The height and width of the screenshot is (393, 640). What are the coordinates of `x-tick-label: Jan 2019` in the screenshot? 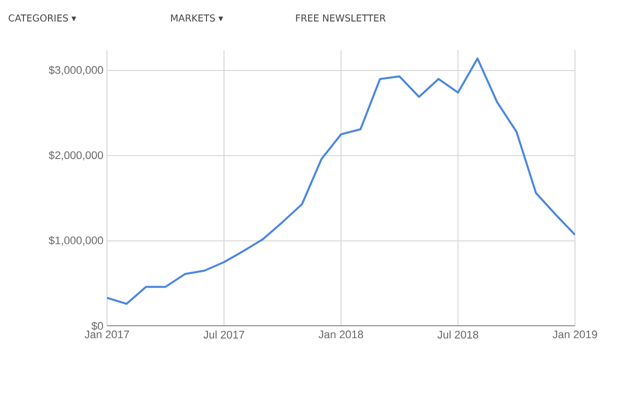 It's located at (575, 334).